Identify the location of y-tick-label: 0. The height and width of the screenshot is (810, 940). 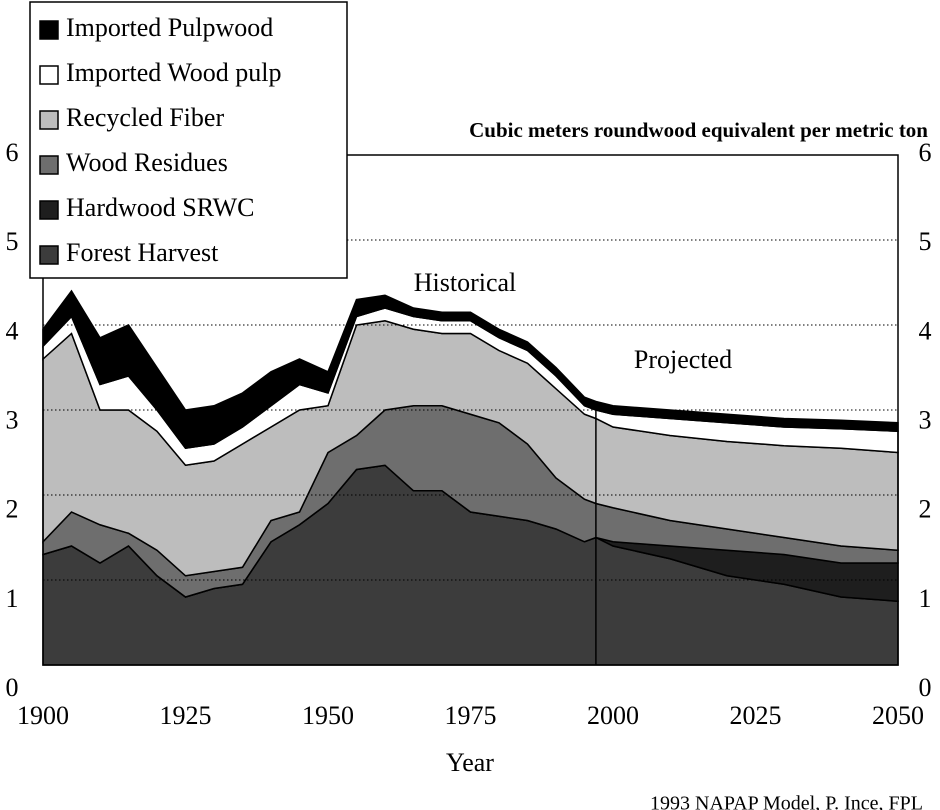
(12, 687).